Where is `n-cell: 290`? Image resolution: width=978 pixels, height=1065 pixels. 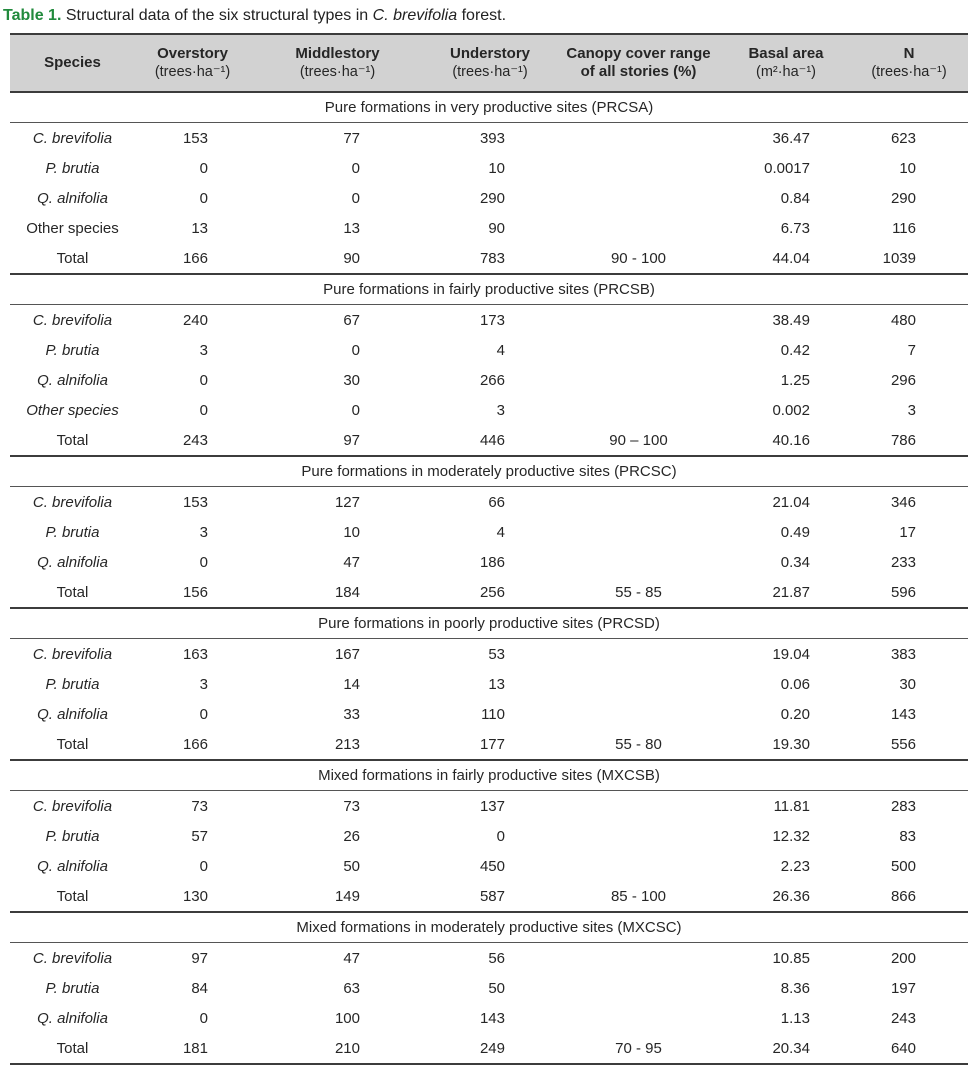 n-cell: 290 is located at coordinates (903, 198).